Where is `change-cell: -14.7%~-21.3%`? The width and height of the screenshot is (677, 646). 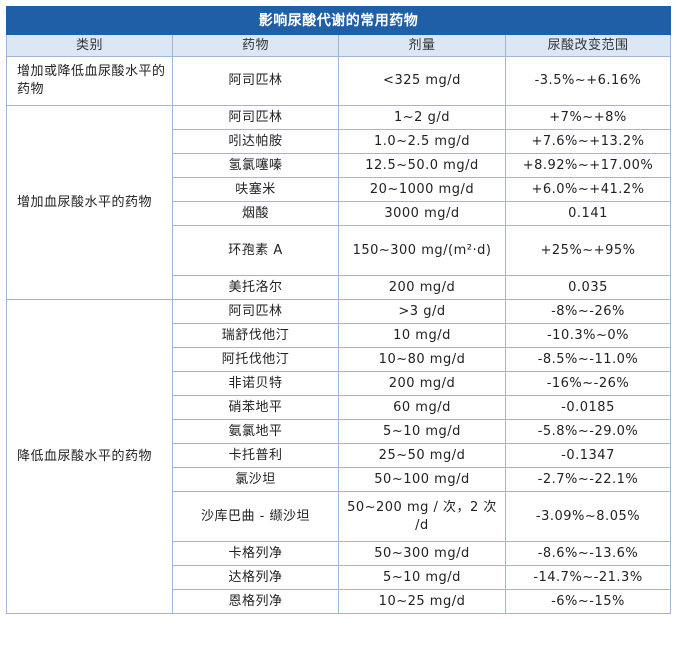 change-cell: -14.7%~-21.3% is located at coordinates (588, 577).